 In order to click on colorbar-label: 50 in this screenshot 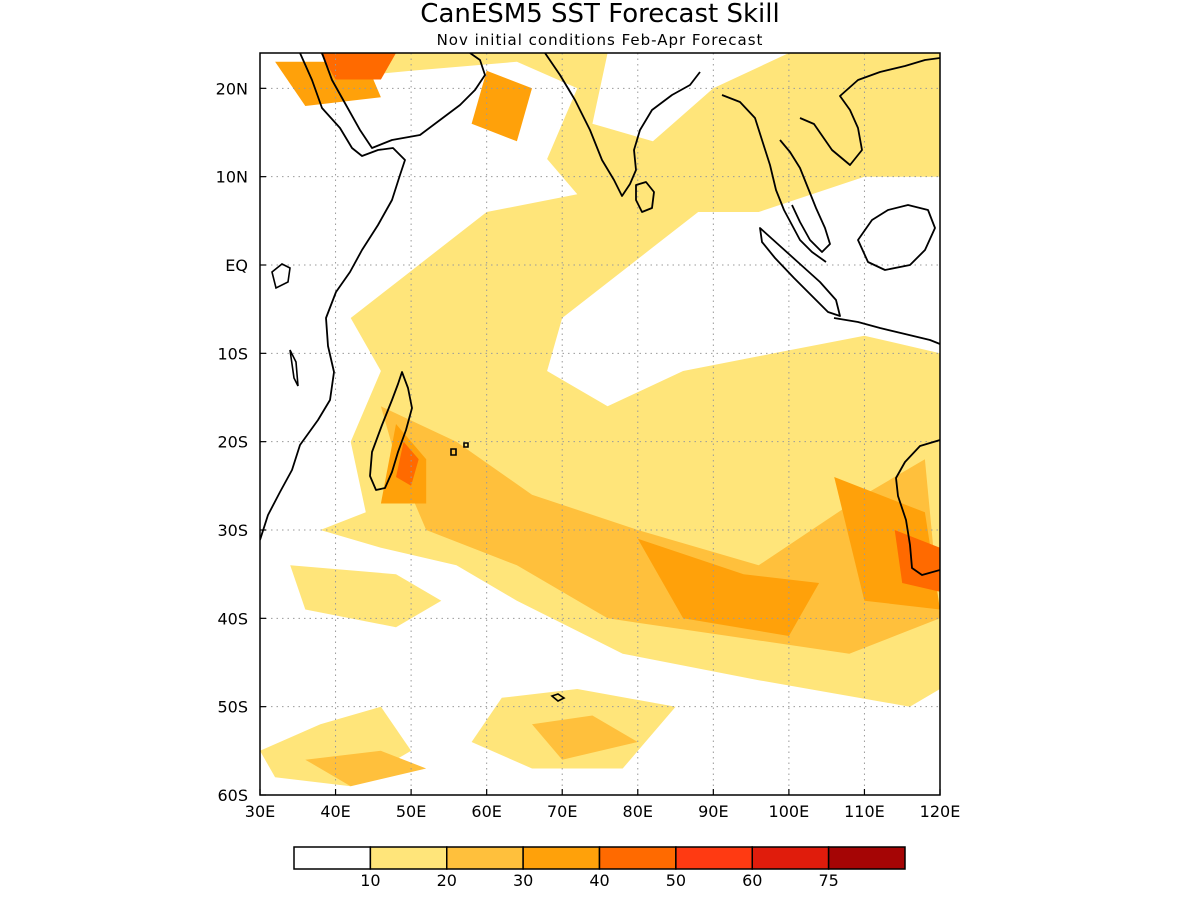, I will do `click(676, 880)`.